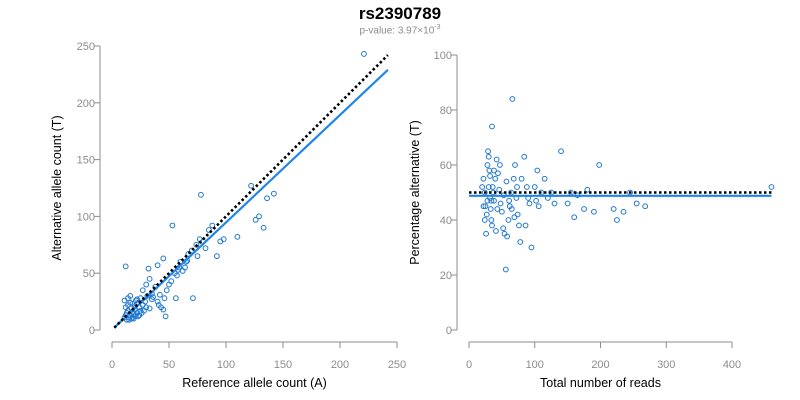 The image size is (800, 400). Describe the element at coordinates (86, 217) in the screenshot. I see `left-y-tick-label: 100` at that location.